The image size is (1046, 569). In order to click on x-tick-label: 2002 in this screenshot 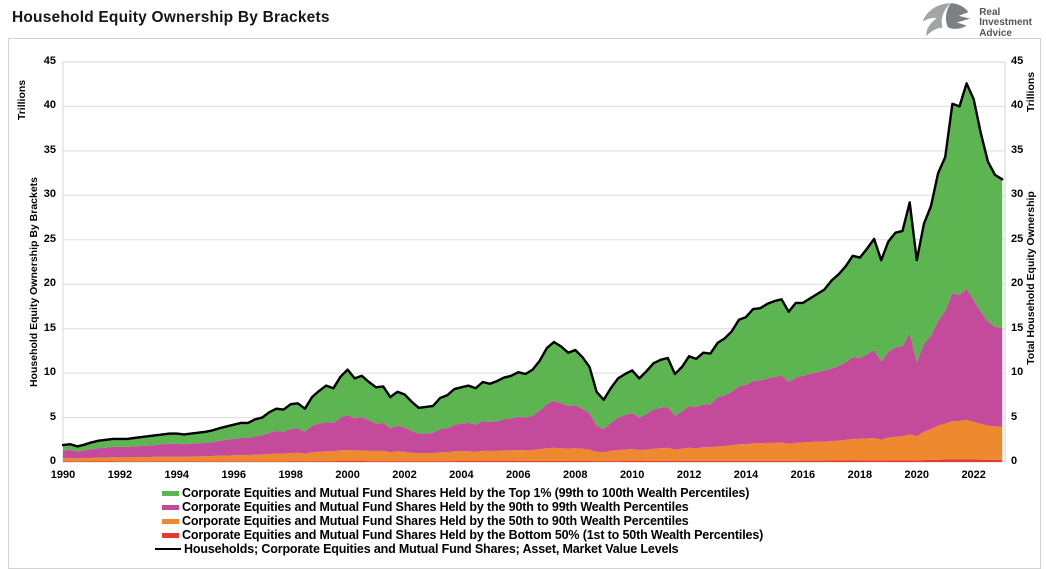, I will do `click(404, 475)`.